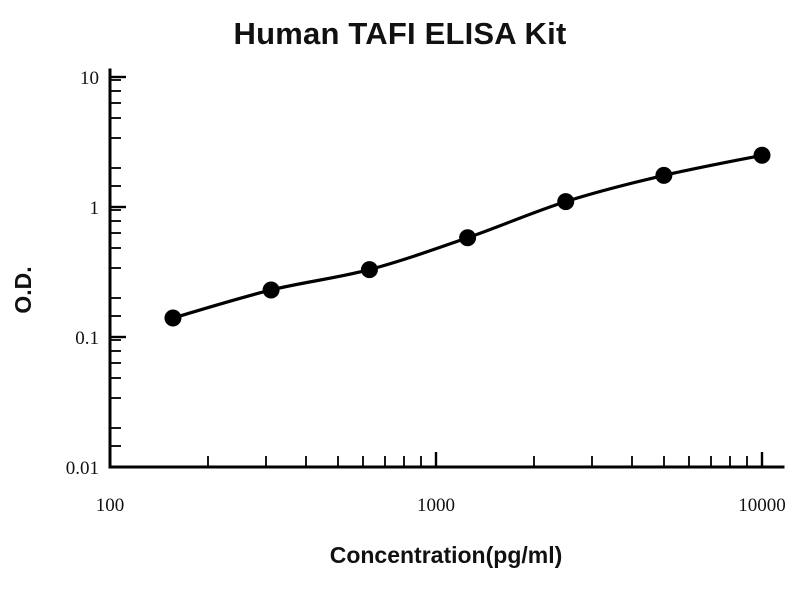 This screenshot has height=600, width=800. Describe the element at coordinates (89, 78) in the screenshot. I see `y-tick-label-10: 10` at that location.